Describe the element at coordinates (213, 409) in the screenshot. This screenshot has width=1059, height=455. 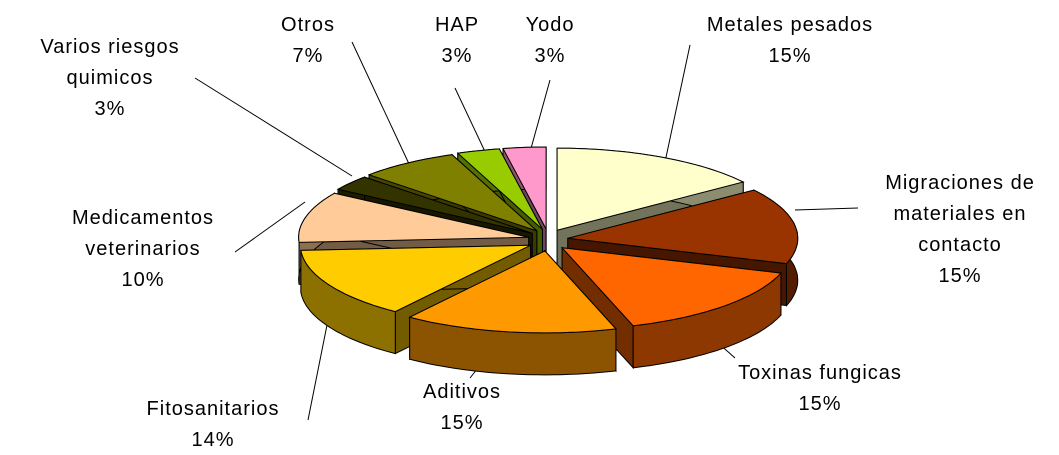
I see `slice-name: Fitosanitarios` at that location.